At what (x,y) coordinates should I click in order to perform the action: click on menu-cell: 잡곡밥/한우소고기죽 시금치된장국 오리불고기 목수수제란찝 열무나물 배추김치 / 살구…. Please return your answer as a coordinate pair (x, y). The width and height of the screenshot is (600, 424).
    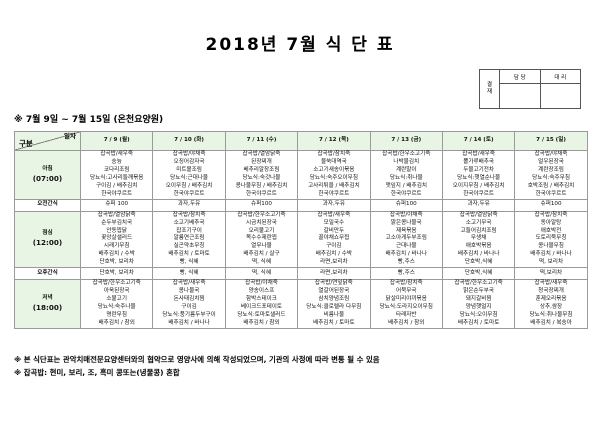
    Looking at the image, I should click on (261, 239).